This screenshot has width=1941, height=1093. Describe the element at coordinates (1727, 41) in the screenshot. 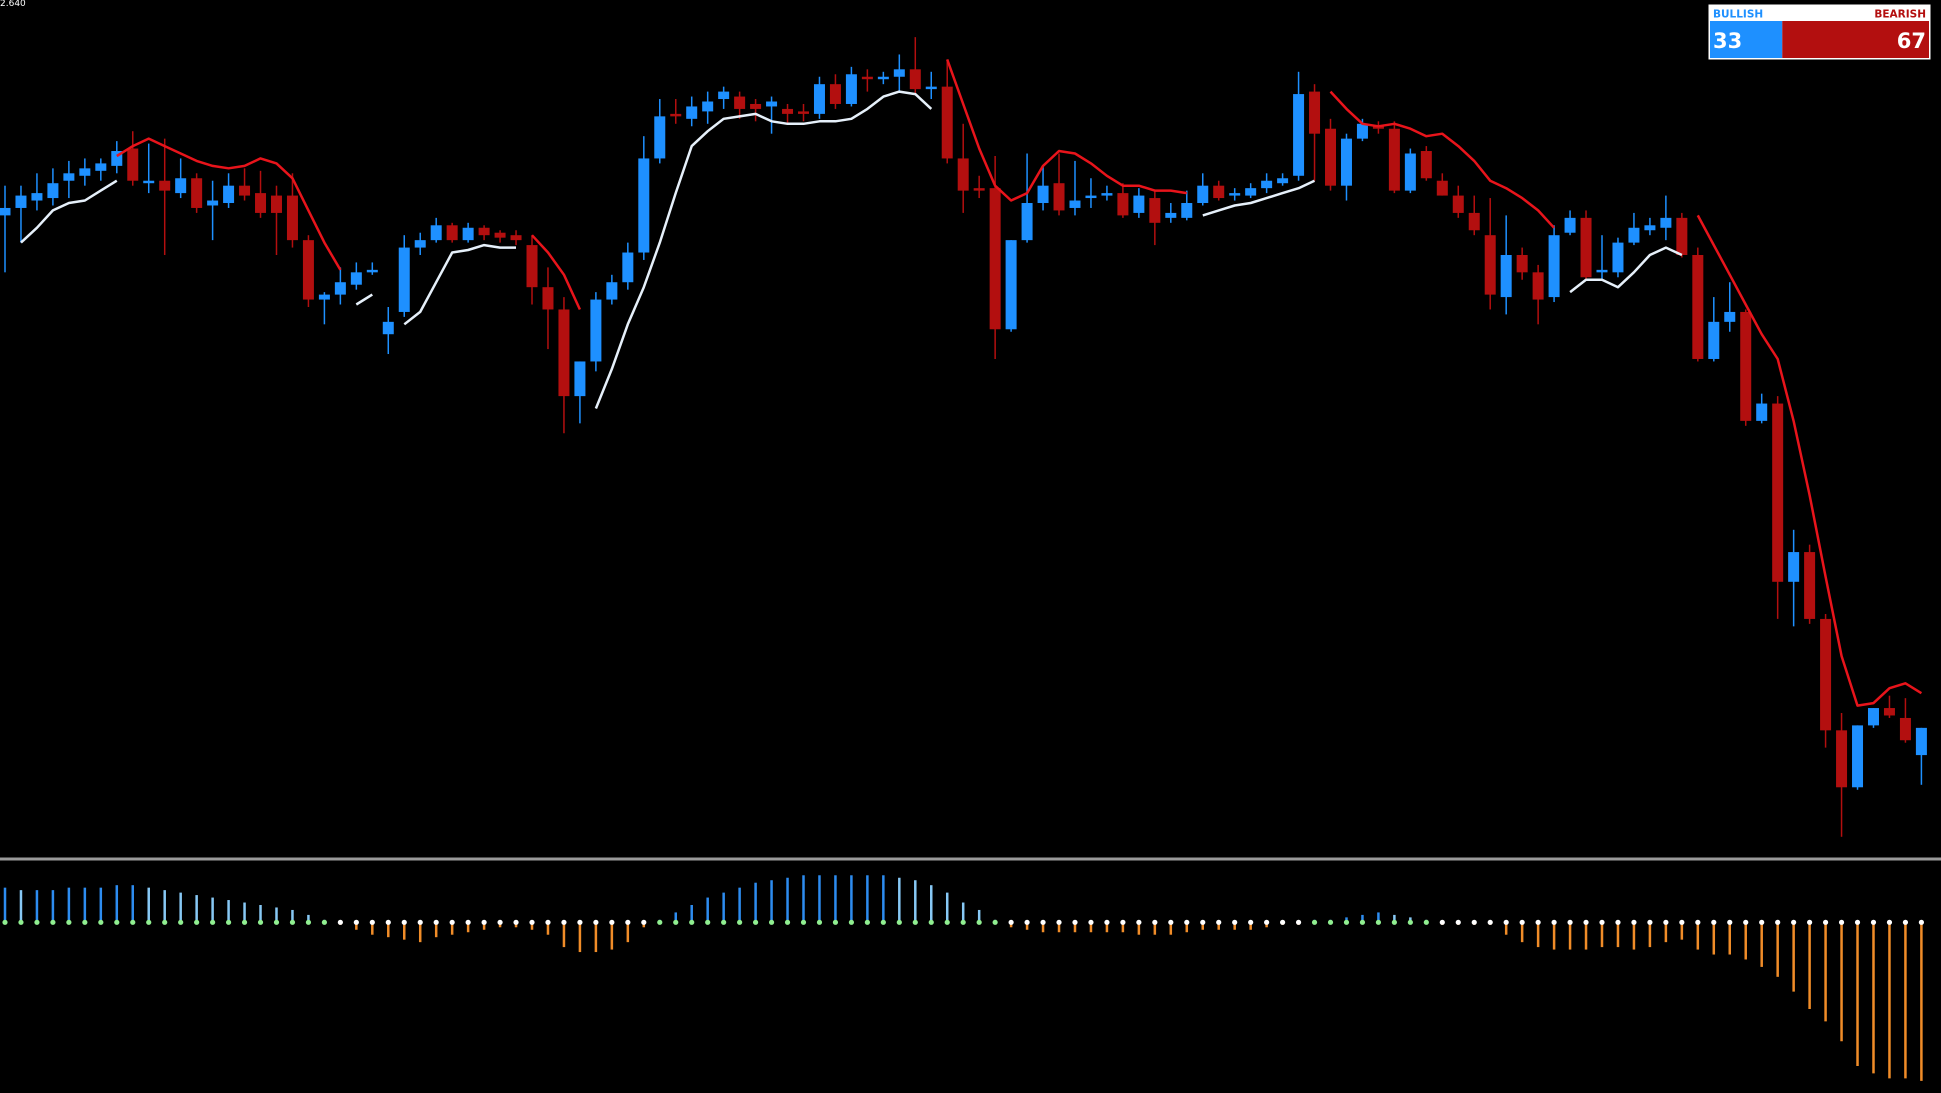

I see `gauge-value: 33` at that location.